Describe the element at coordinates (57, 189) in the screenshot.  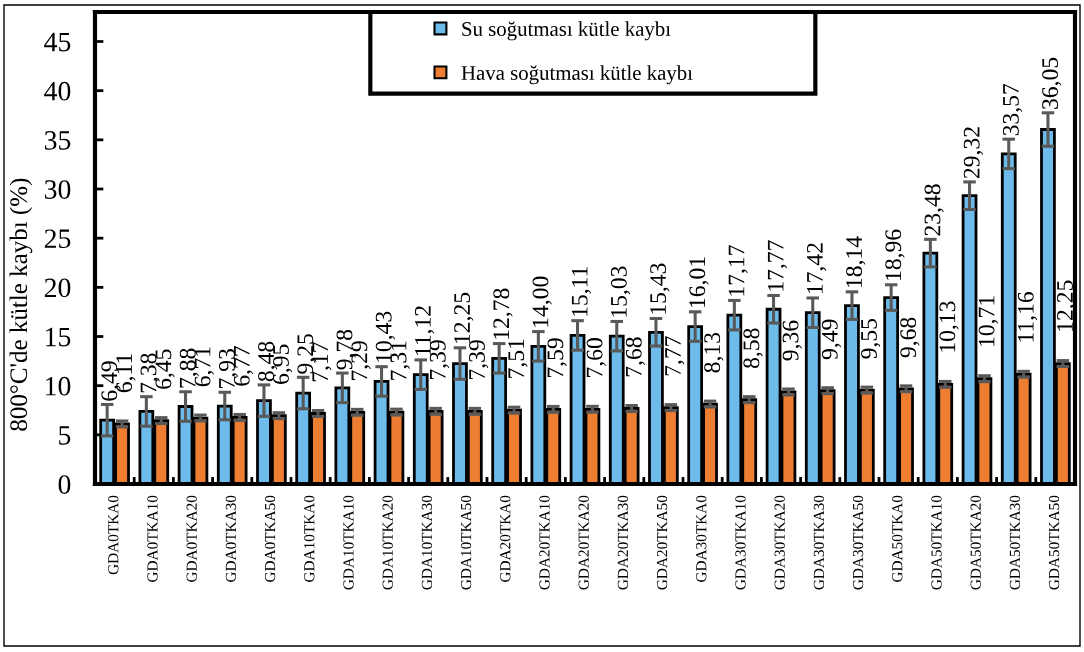
I see `y-tick-label: 30` at that location.